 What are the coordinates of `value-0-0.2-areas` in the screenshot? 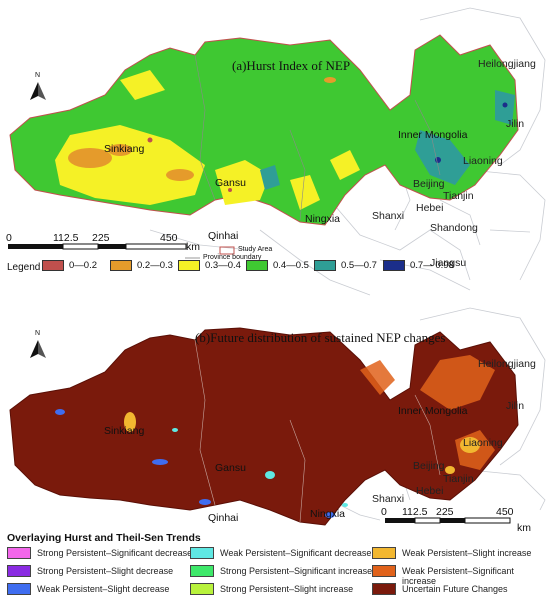 It's located at (189, 164).